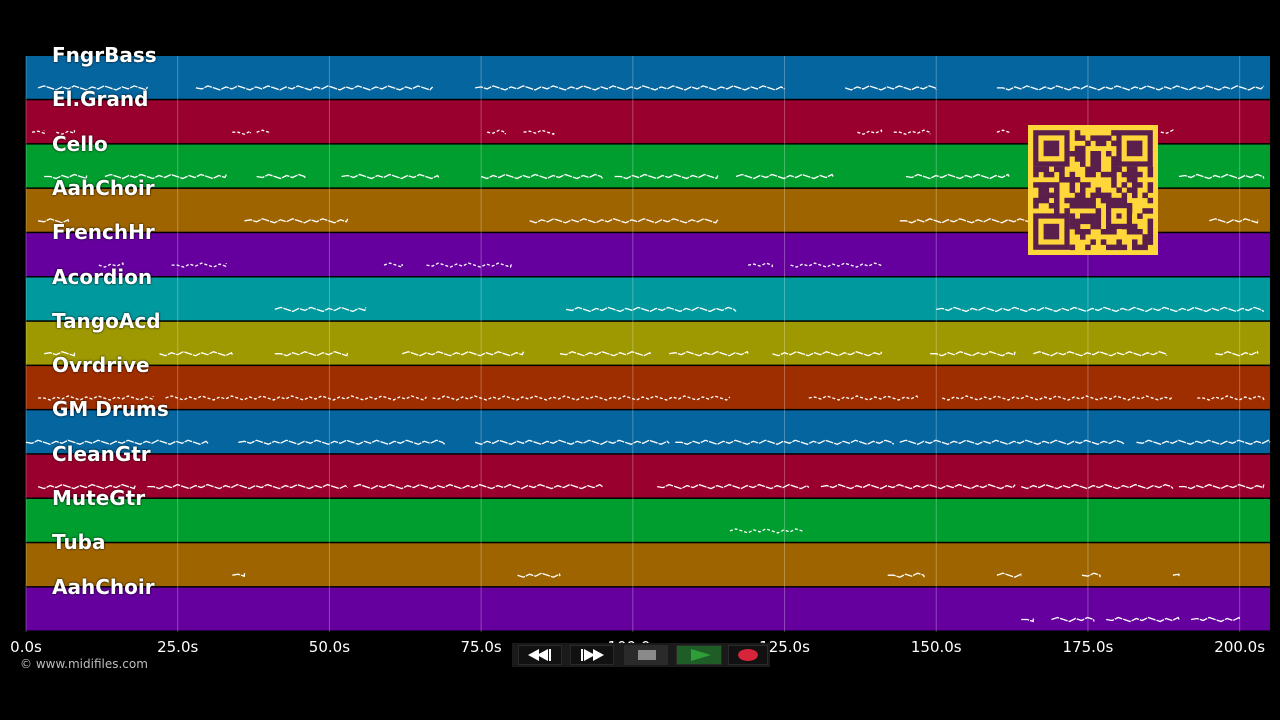 Image resolution: width=1280 pixels, height=720 pixels. Describe the element at coordinates (99, 498) in the screenshot. I see `track-label: MuteGtr` at that location.